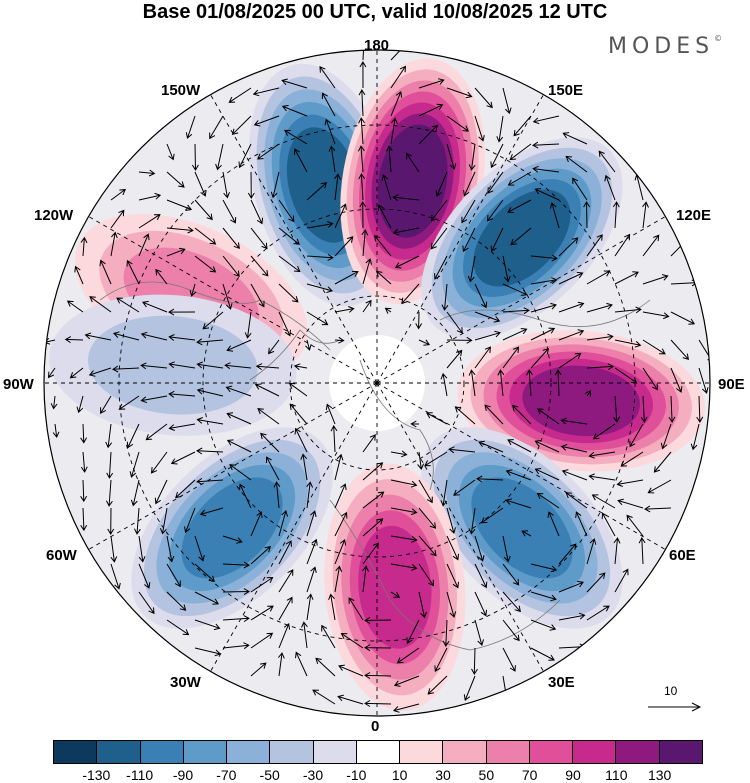 This screenshot has height=783, width=750. What do you see at coordinates (659, 775) in the screenshot?
I see `colorbar-tick-label: 130` at bounding box center [659, 775].